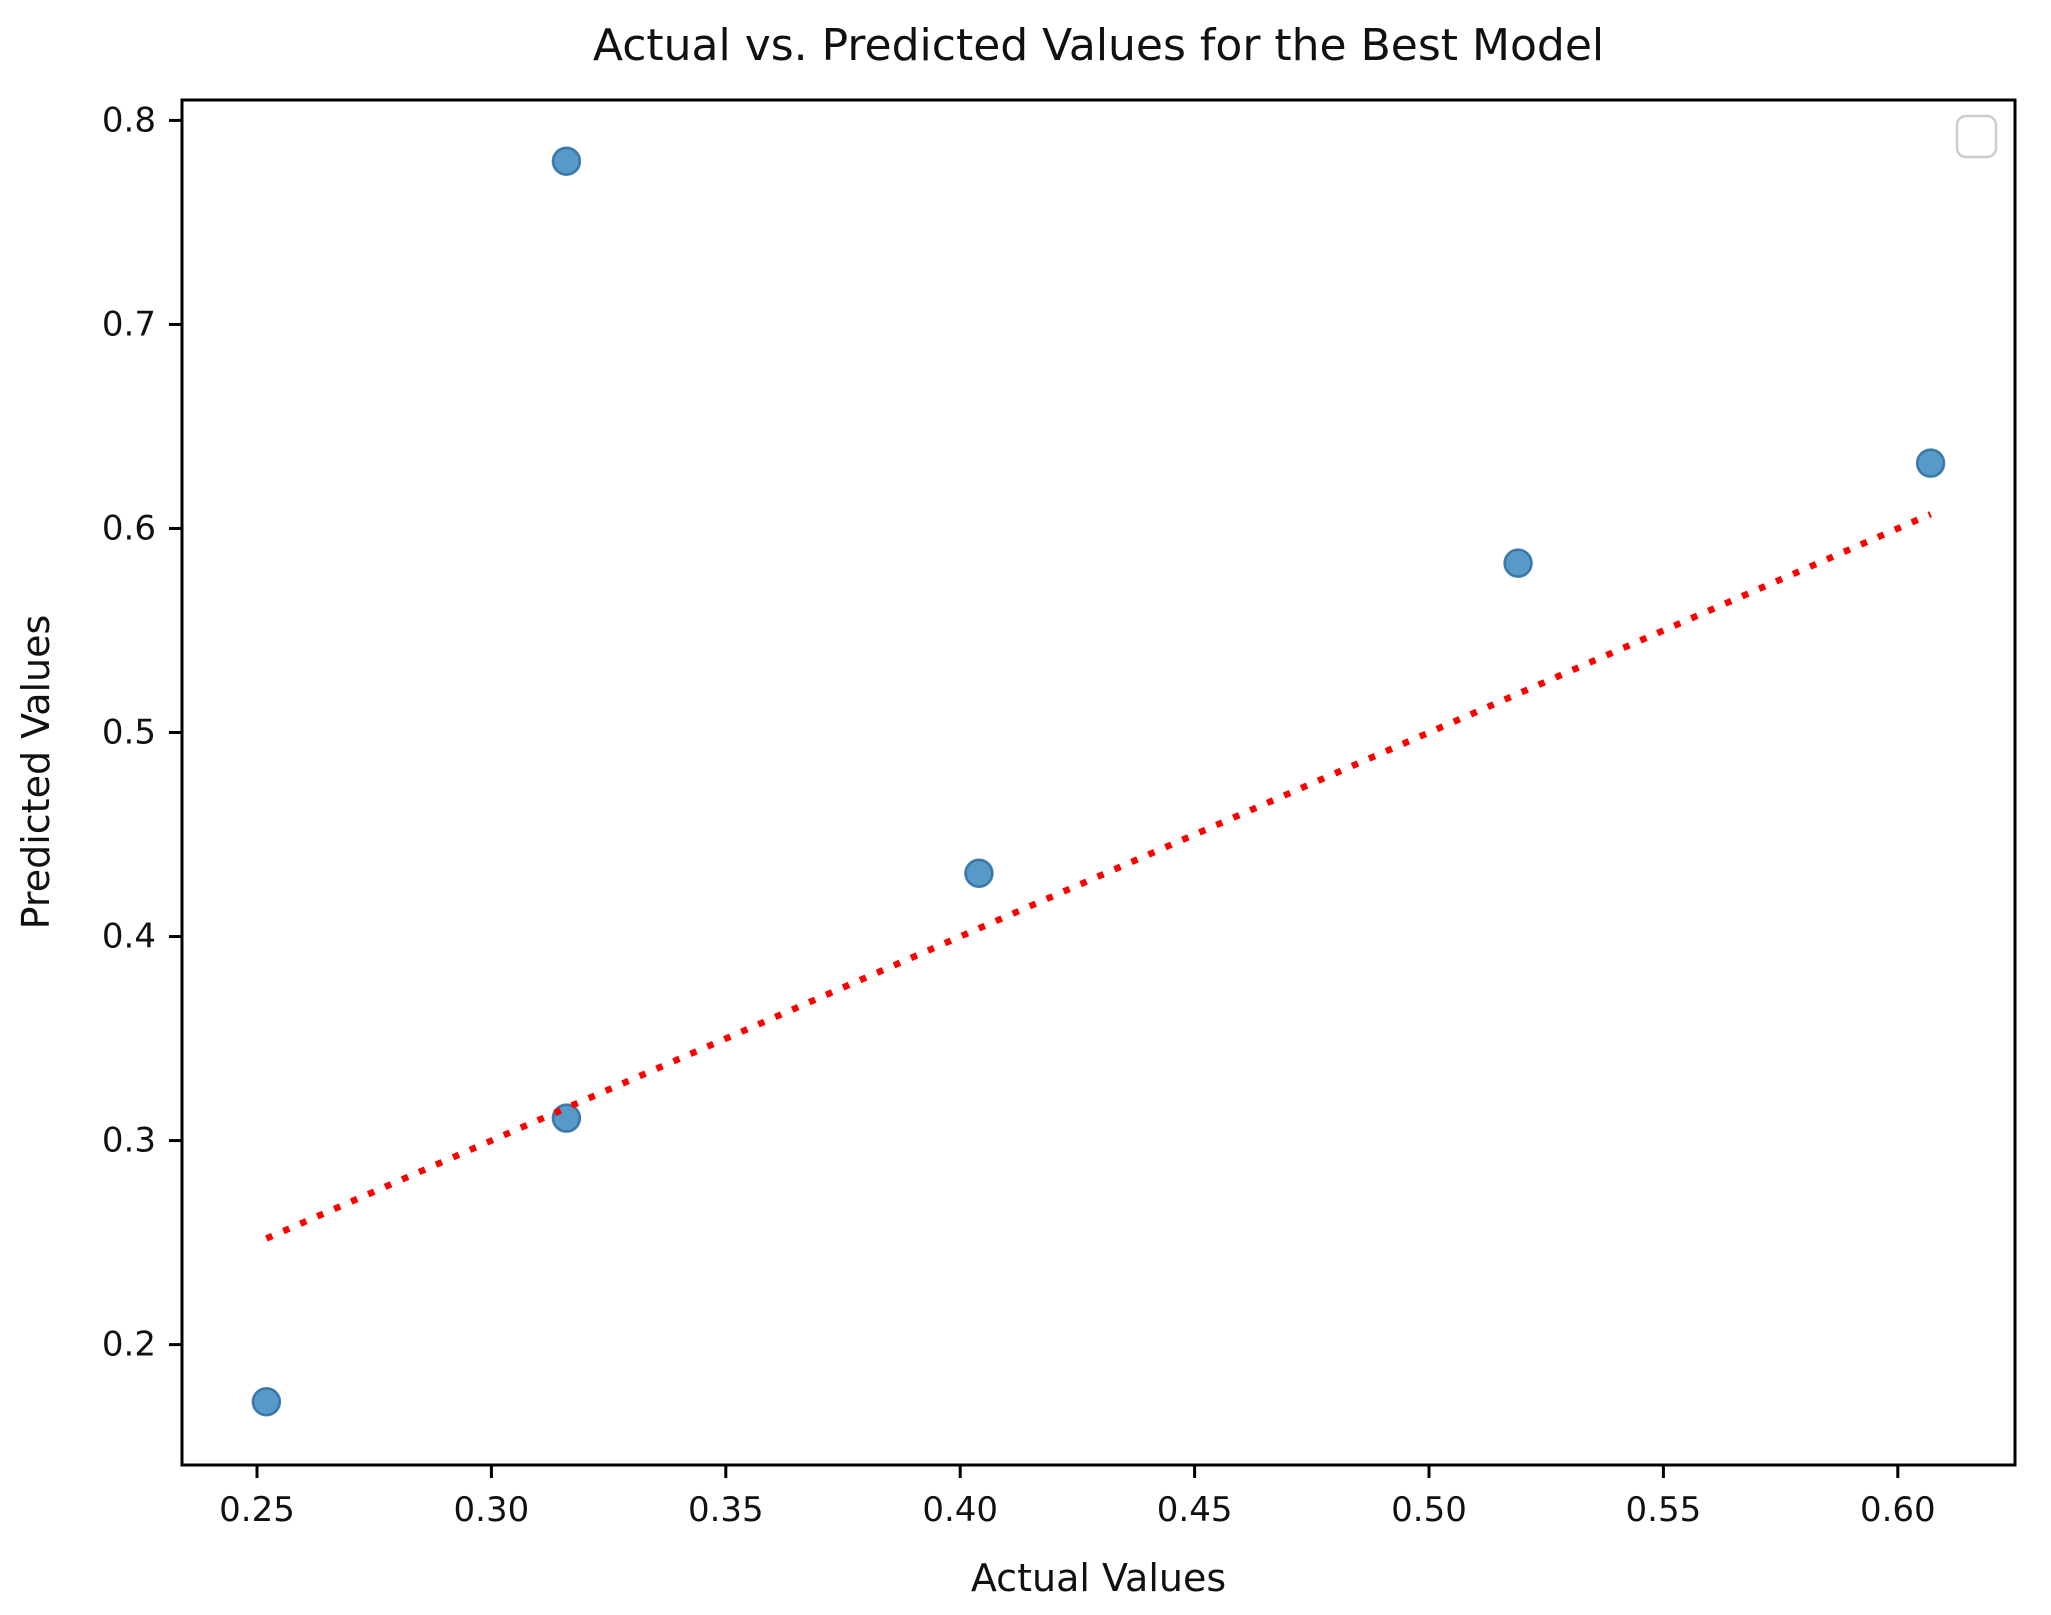 This screenshot has width=2051, height=1615. What do you see at coordinates (129, 937) in the screenshot?
I see `y-tick-label: 0.4` at bounding box center [129, 937].